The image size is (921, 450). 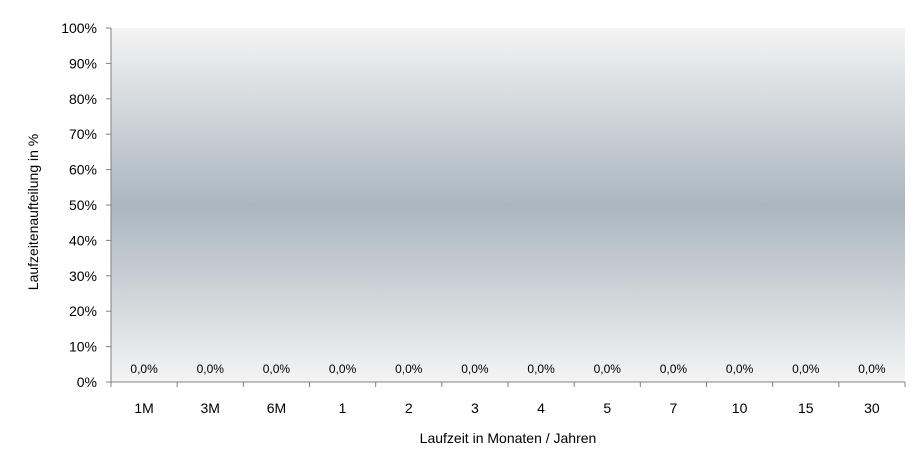 I want to click on x-tick-label: 3M, so click(x=210, y=408).